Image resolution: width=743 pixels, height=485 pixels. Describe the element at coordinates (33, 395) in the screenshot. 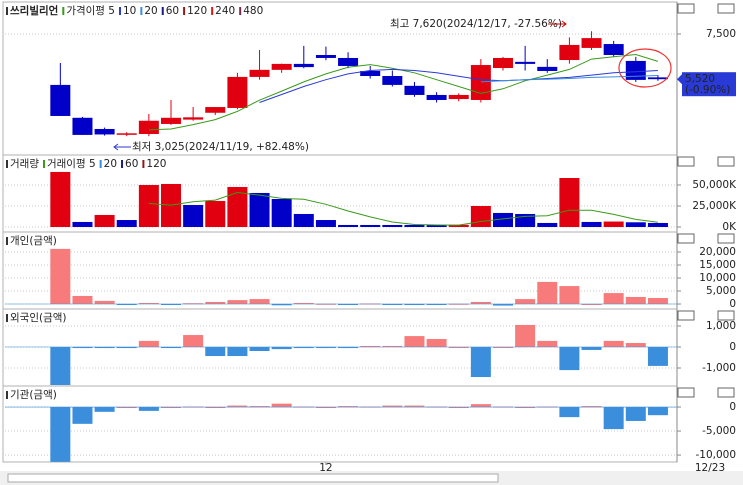

I see `panel-title: 기관(금액)` at that location.